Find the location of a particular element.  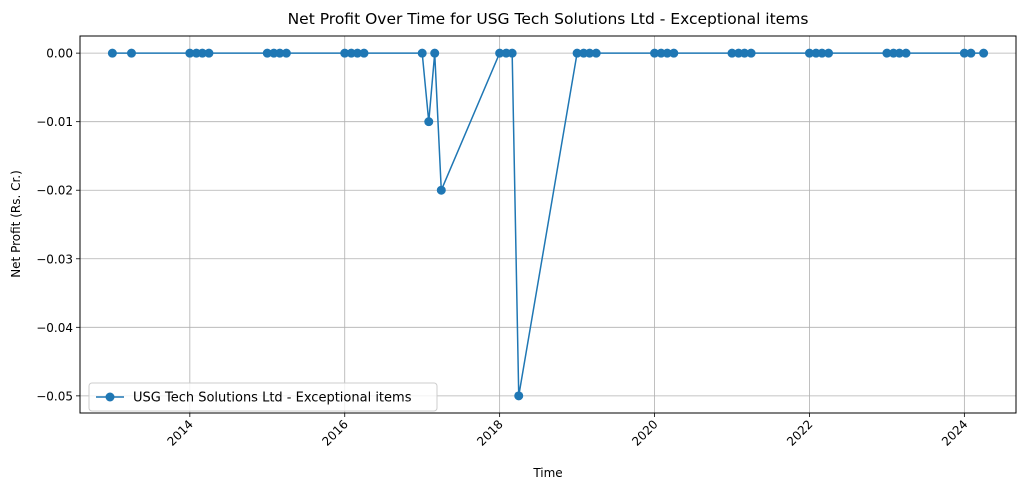

y-ticks: 0.00 −0.01 −0.02 −0.03 −0.04 −0.05 is located at coordinates (58, 225).